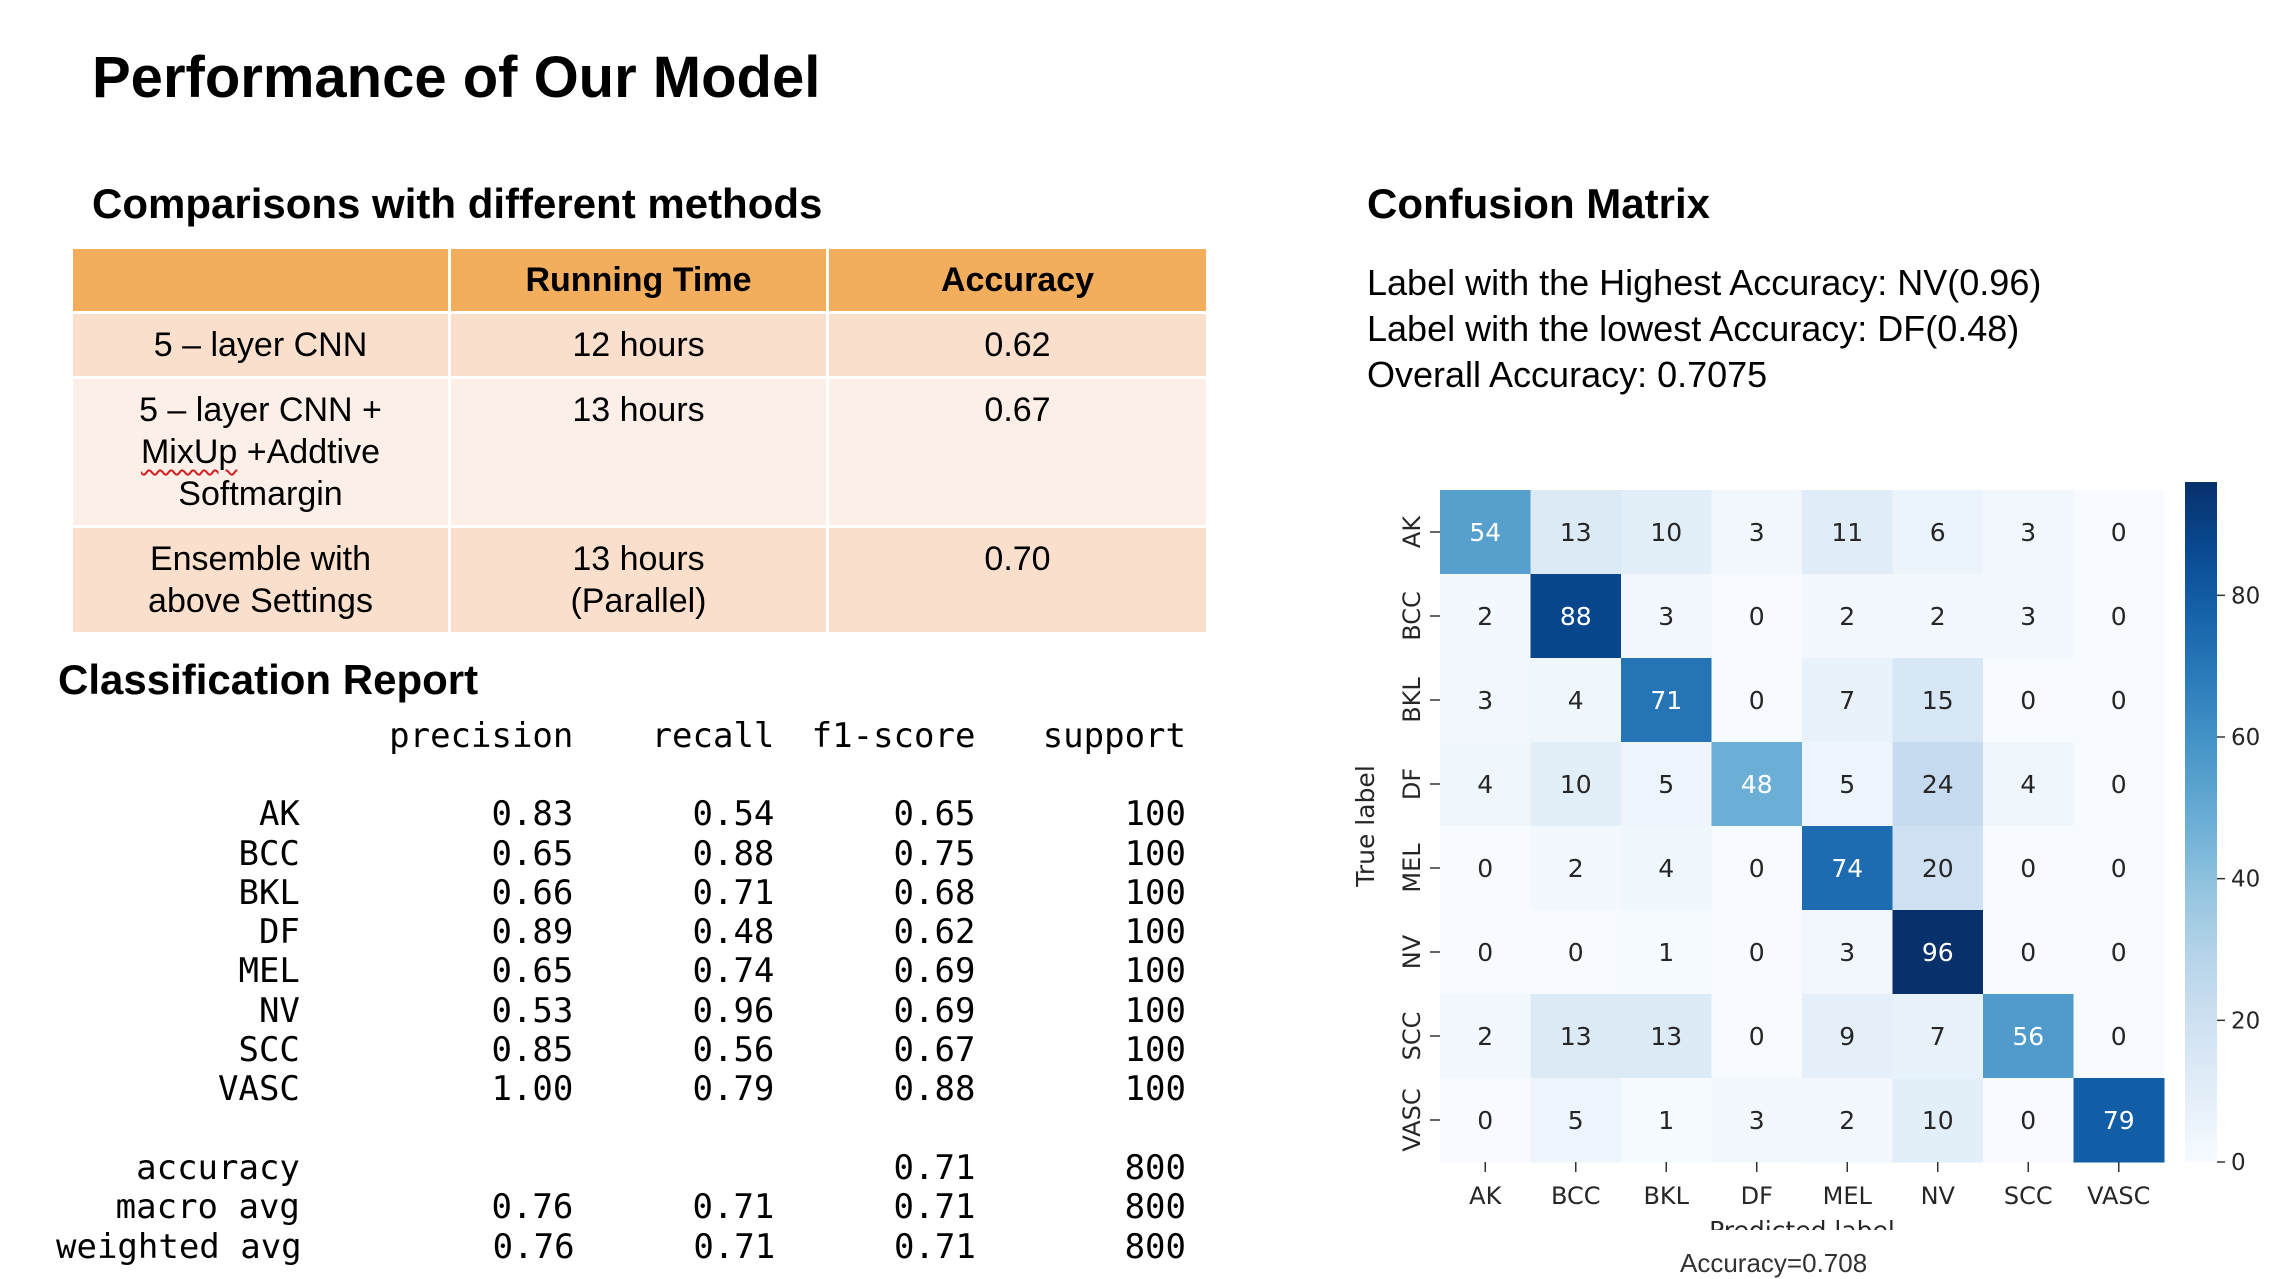  I want to click on cell-value: 1, so click(1666, 1120).